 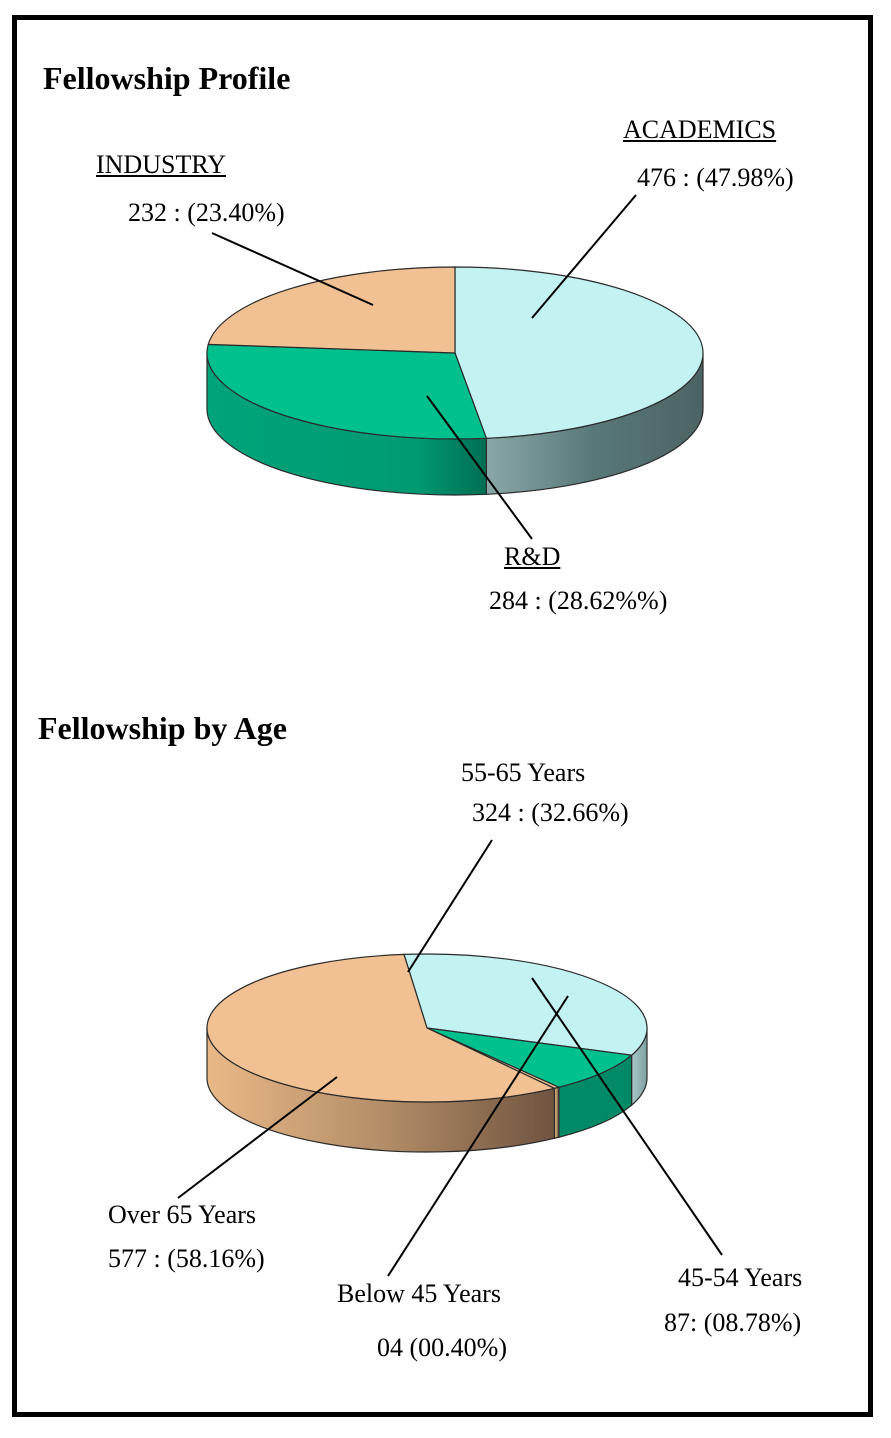 I want to click on leader-below45, so click(x=478, y=1136).